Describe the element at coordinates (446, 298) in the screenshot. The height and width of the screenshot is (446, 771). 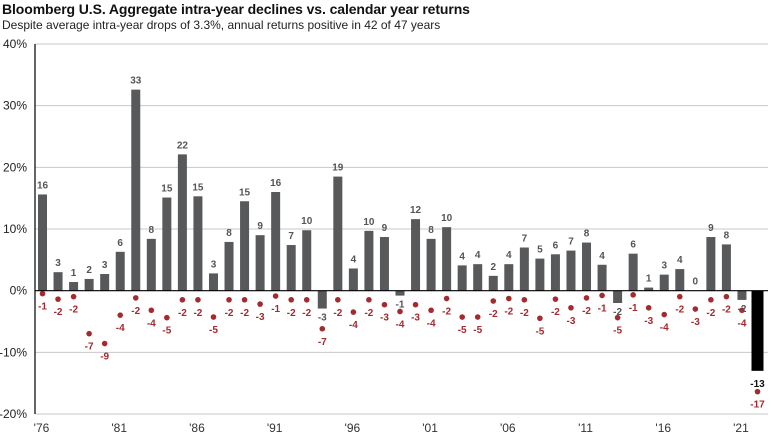
I see `decline-dot-2002` at that location.